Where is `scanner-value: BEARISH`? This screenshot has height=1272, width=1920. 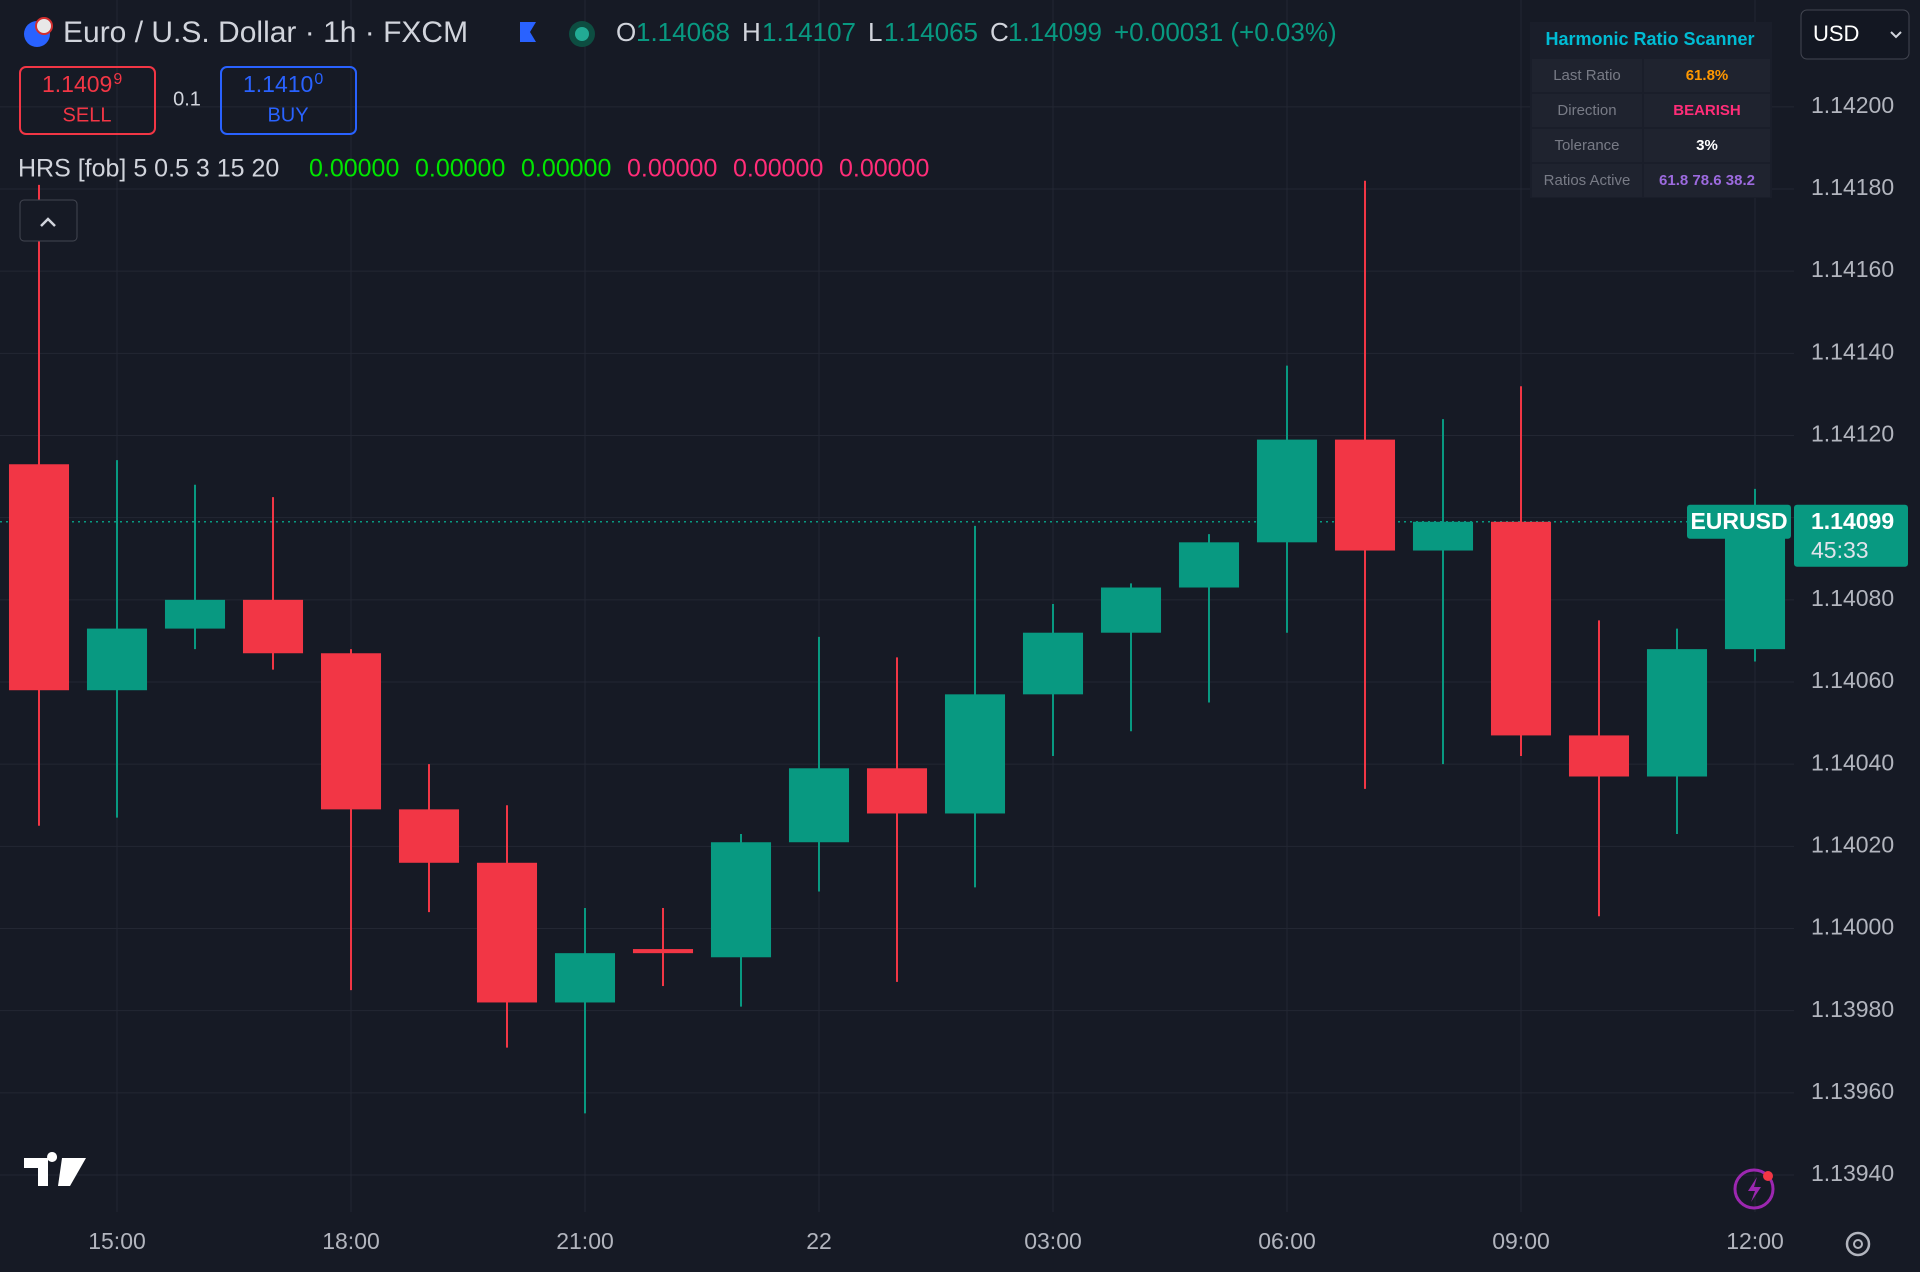
scanner-value: BEARISH is located at coordinates (1707, 110).